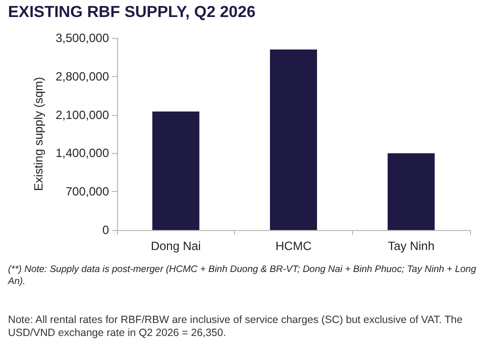 The image size is (500, 353). Describe the element at coordinates (83, 38) in the screenshot. I see `y-tick-label: 3,500,000` at that location.